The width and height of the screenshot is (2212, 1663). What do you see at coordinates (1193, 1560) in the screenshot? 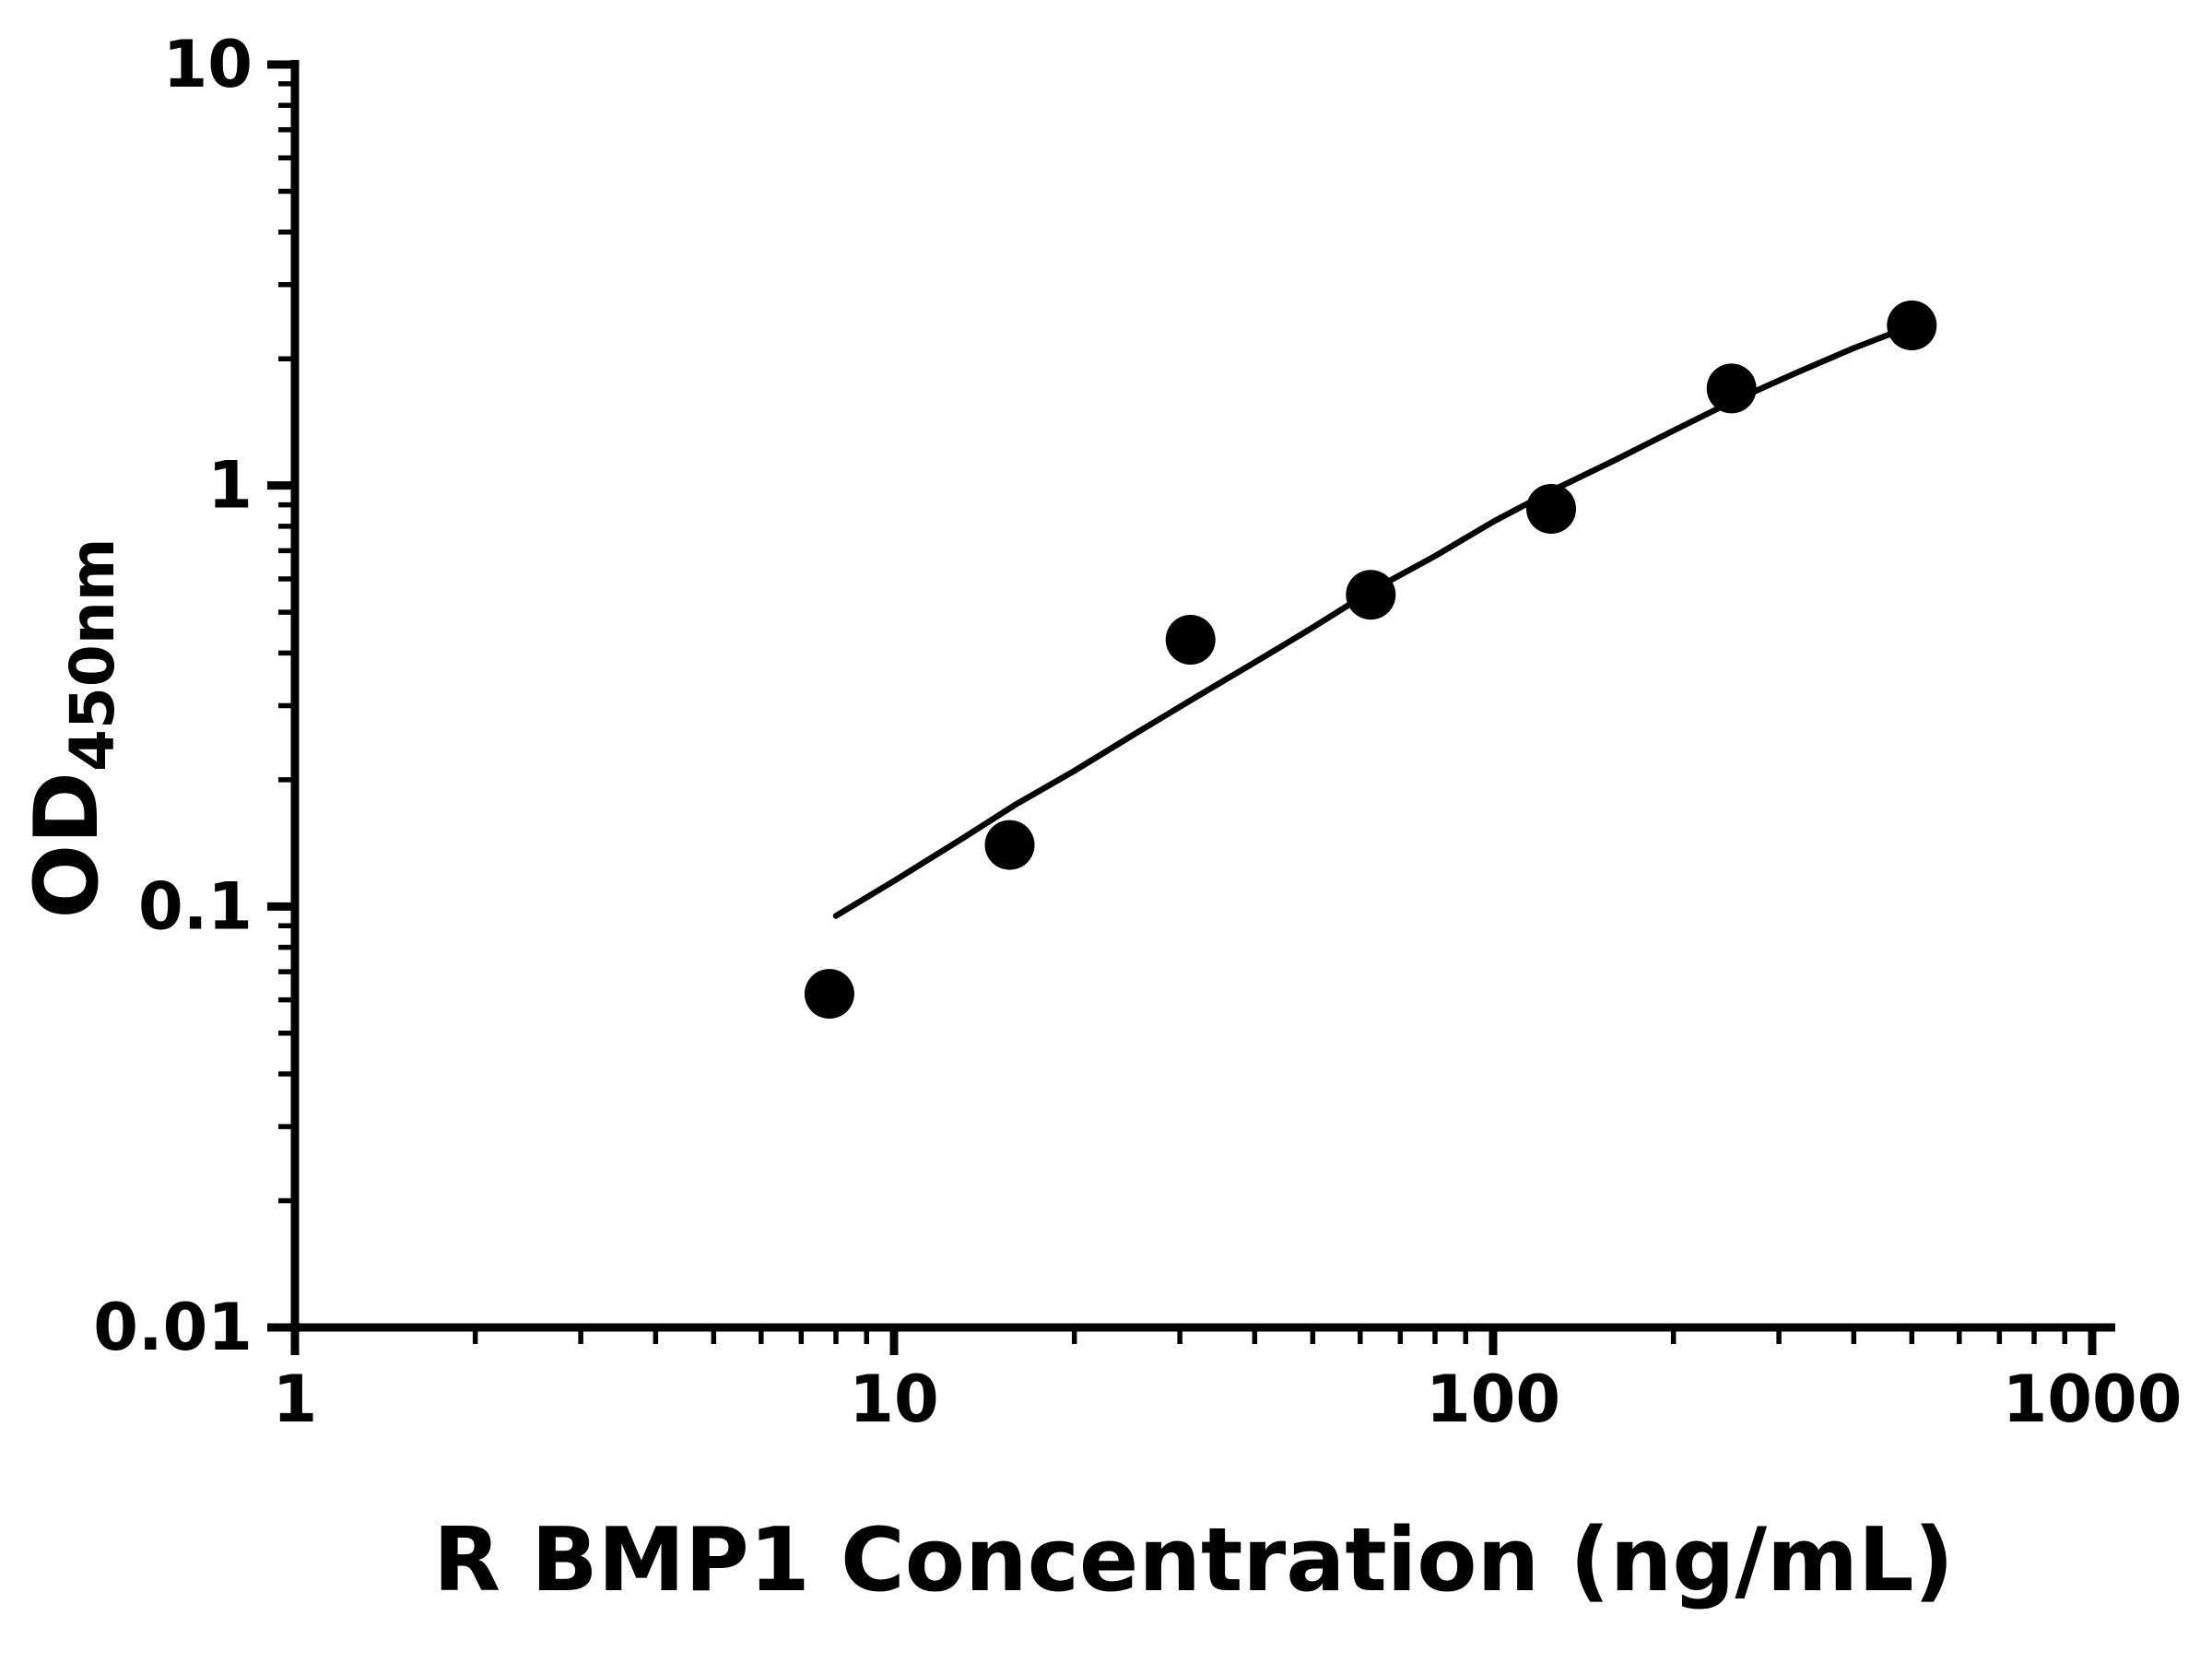
I see `x-axis-title: R BMP1 Concentration (ng/mL)` at bounding box center [1193, 1560].